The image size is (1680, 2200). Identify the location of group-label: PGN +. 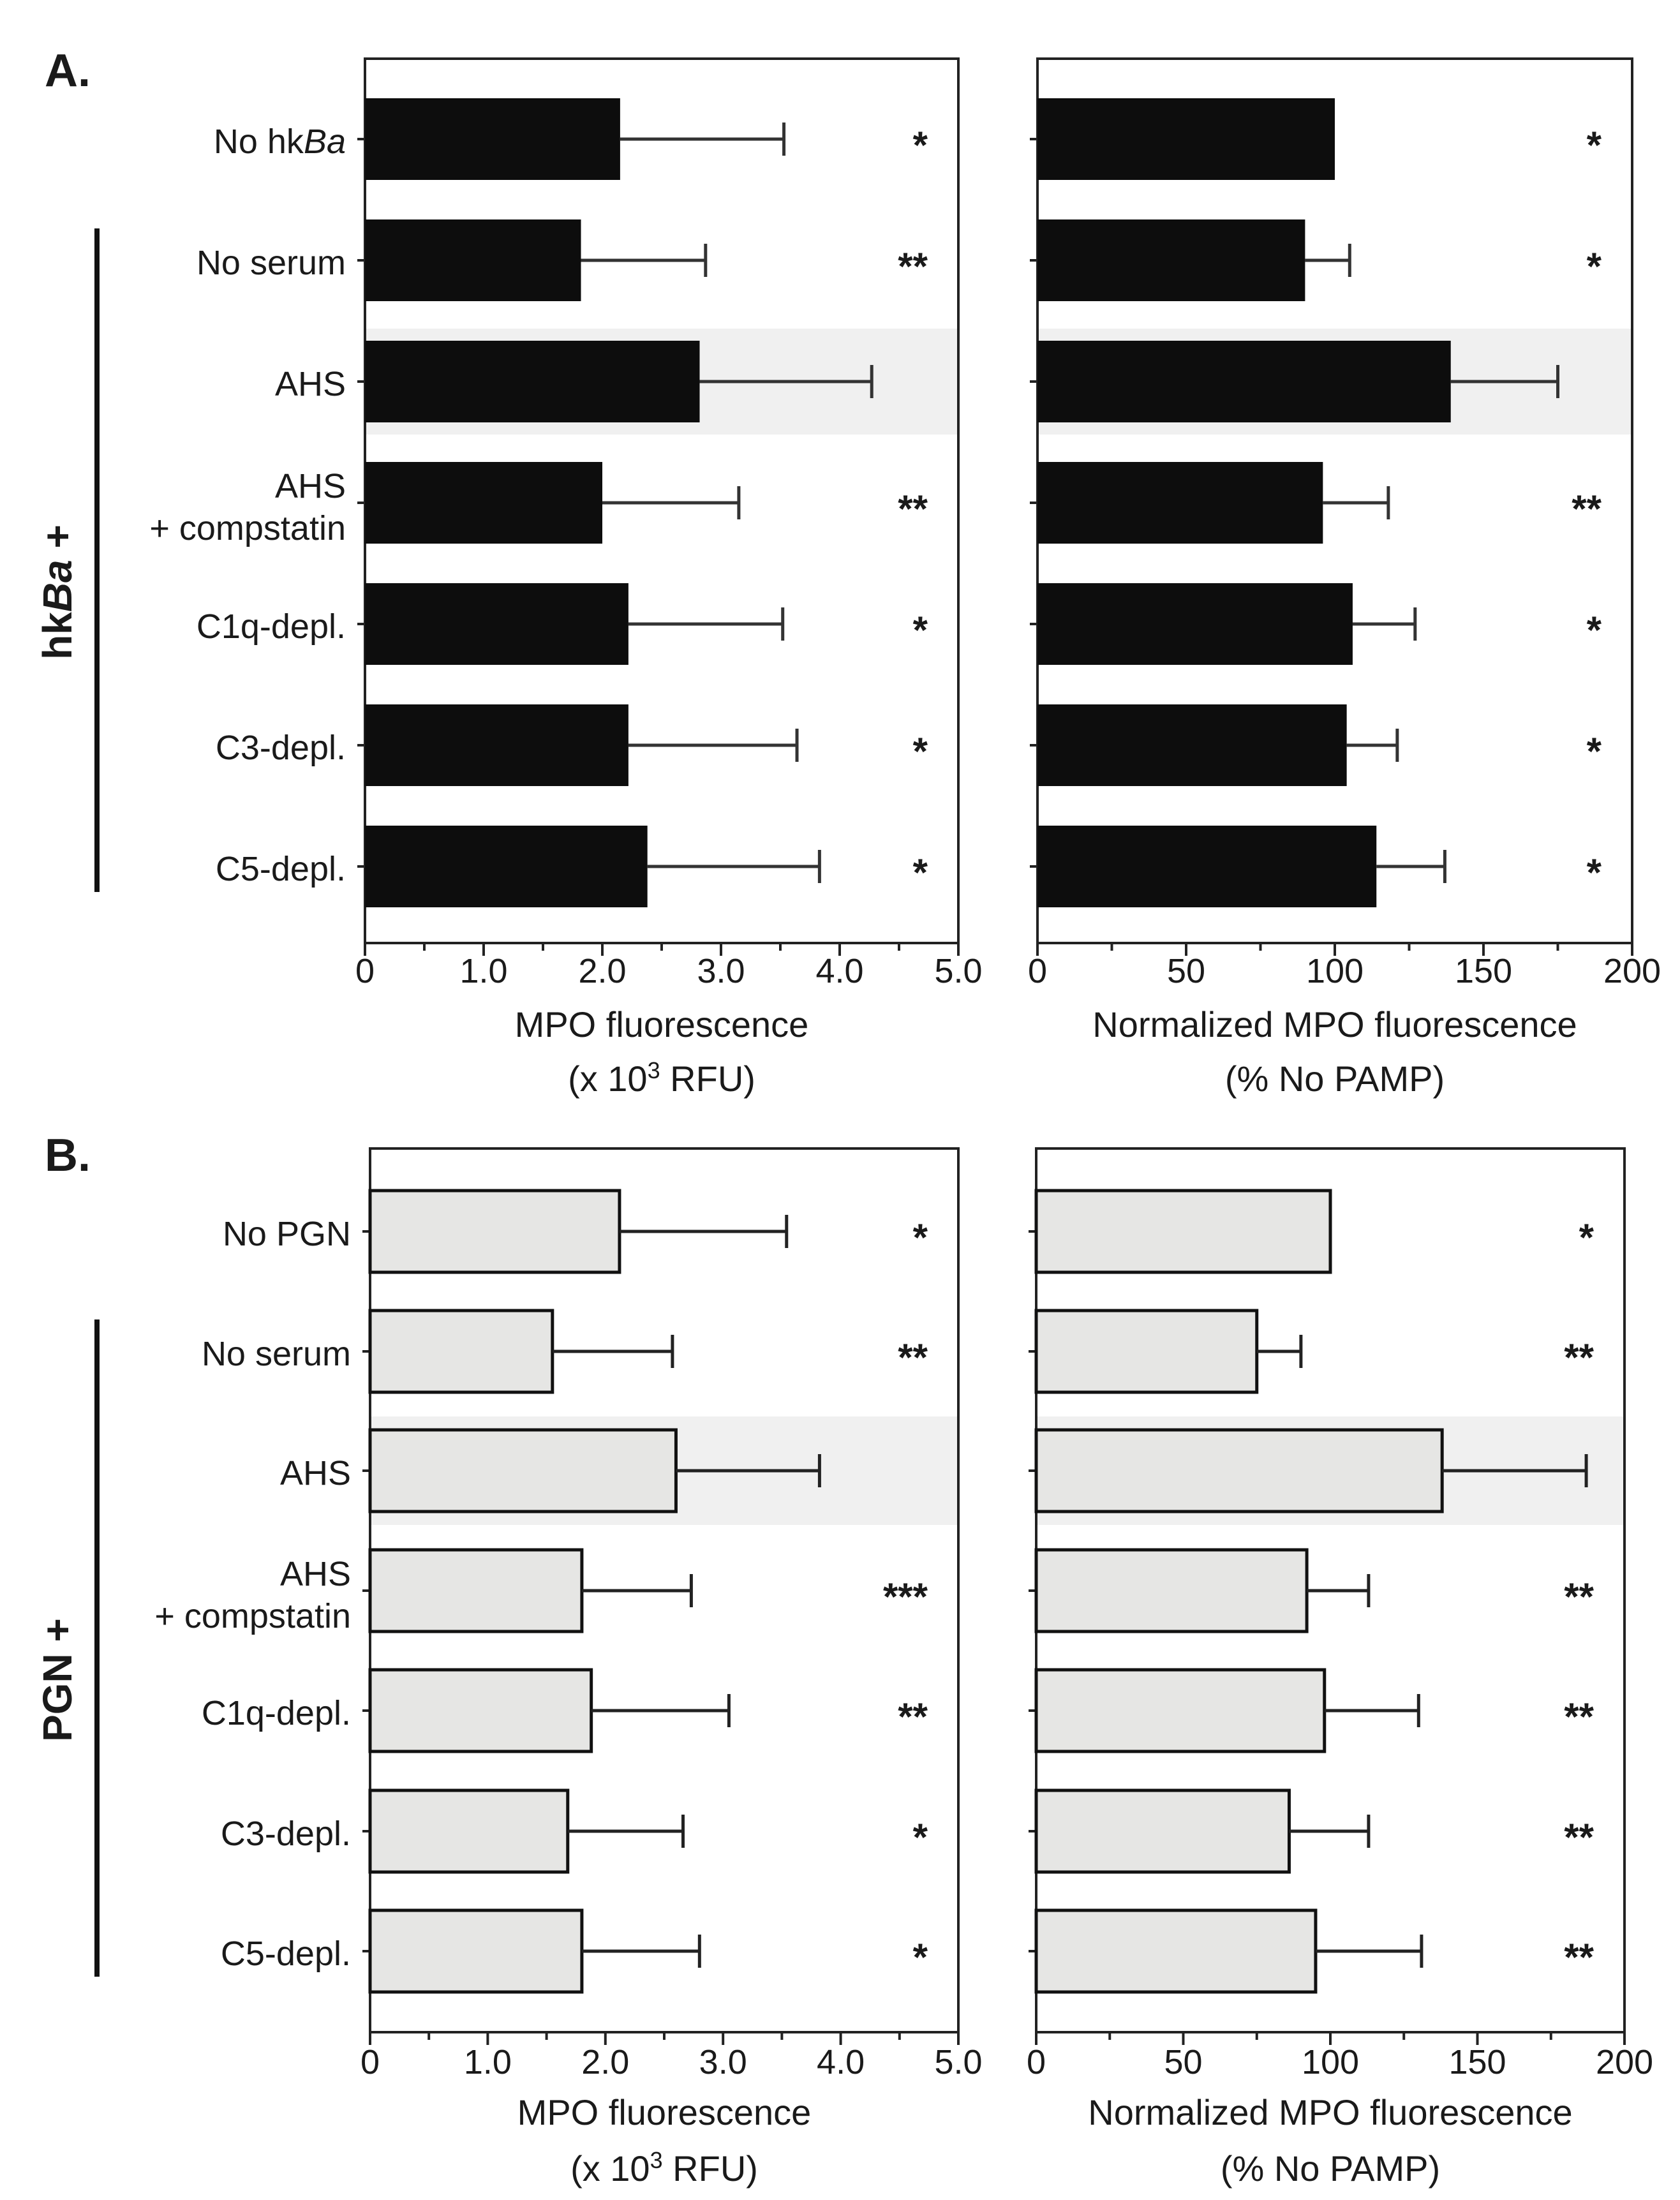
(57, 1680).